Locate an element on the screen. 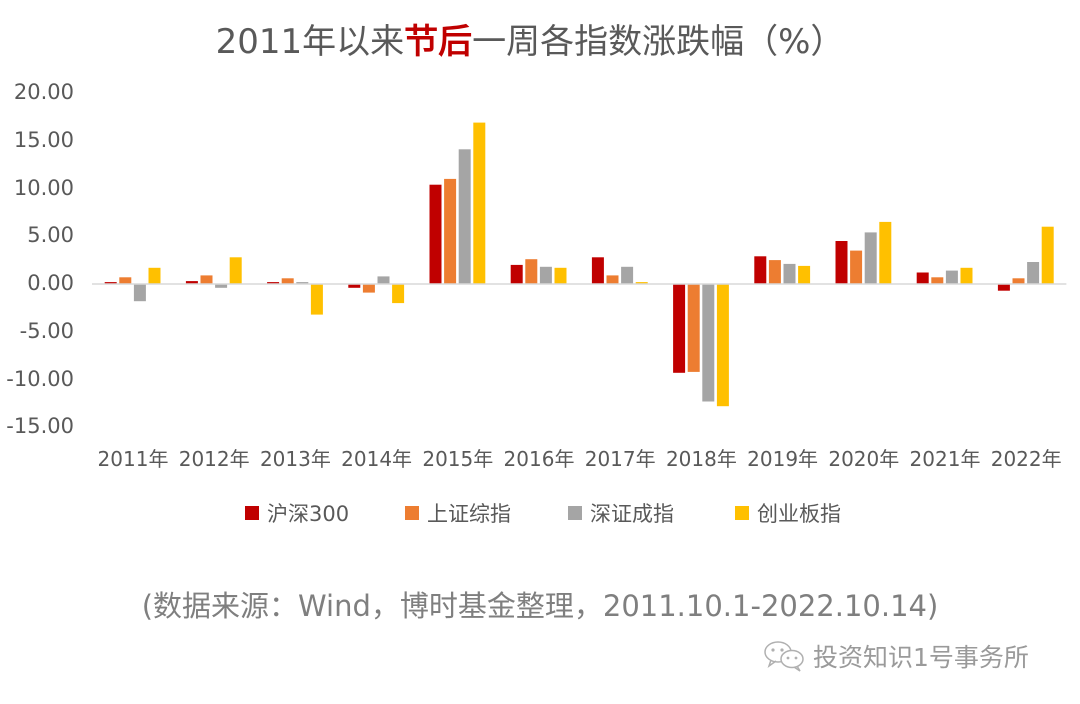 The height and width of the screenshot is (704, 1080). legend-label: 创业板指 is located at coordinates (799, 514).